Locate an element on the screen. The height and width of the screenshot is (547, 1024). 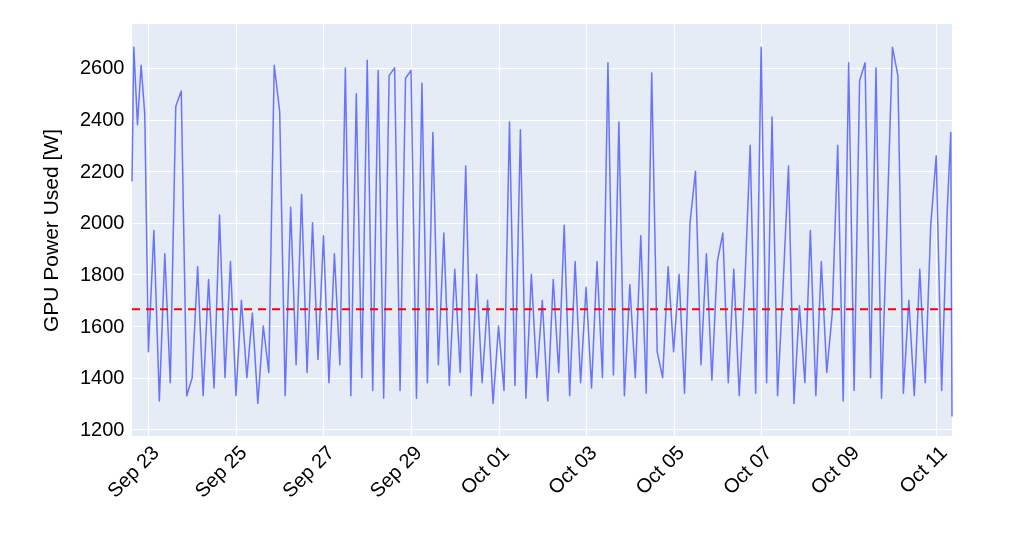
y-tick-label: 1400 is located at coordinates (102, 377).